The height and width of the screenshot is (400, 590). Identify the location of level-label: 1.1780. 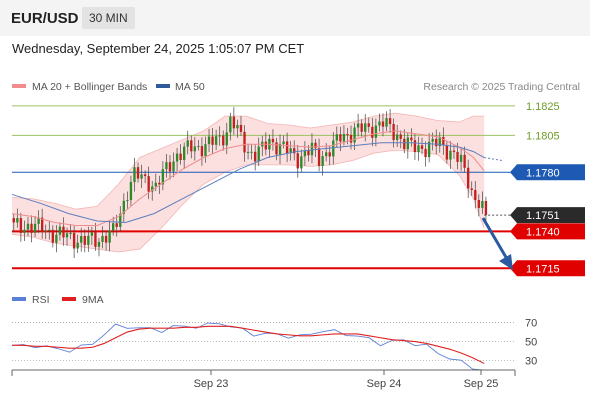
(543, 173).